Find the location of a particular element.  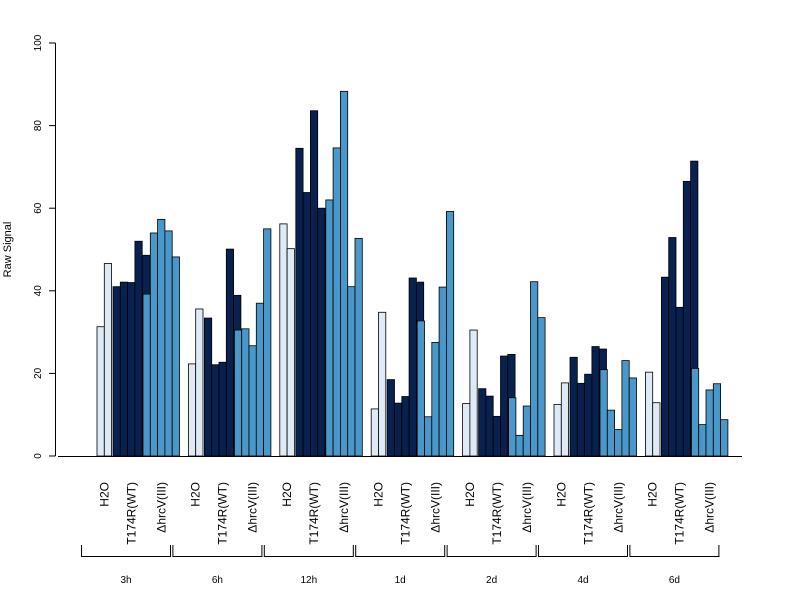

timepoint-label: 1d is located at coordinates (400, 580).